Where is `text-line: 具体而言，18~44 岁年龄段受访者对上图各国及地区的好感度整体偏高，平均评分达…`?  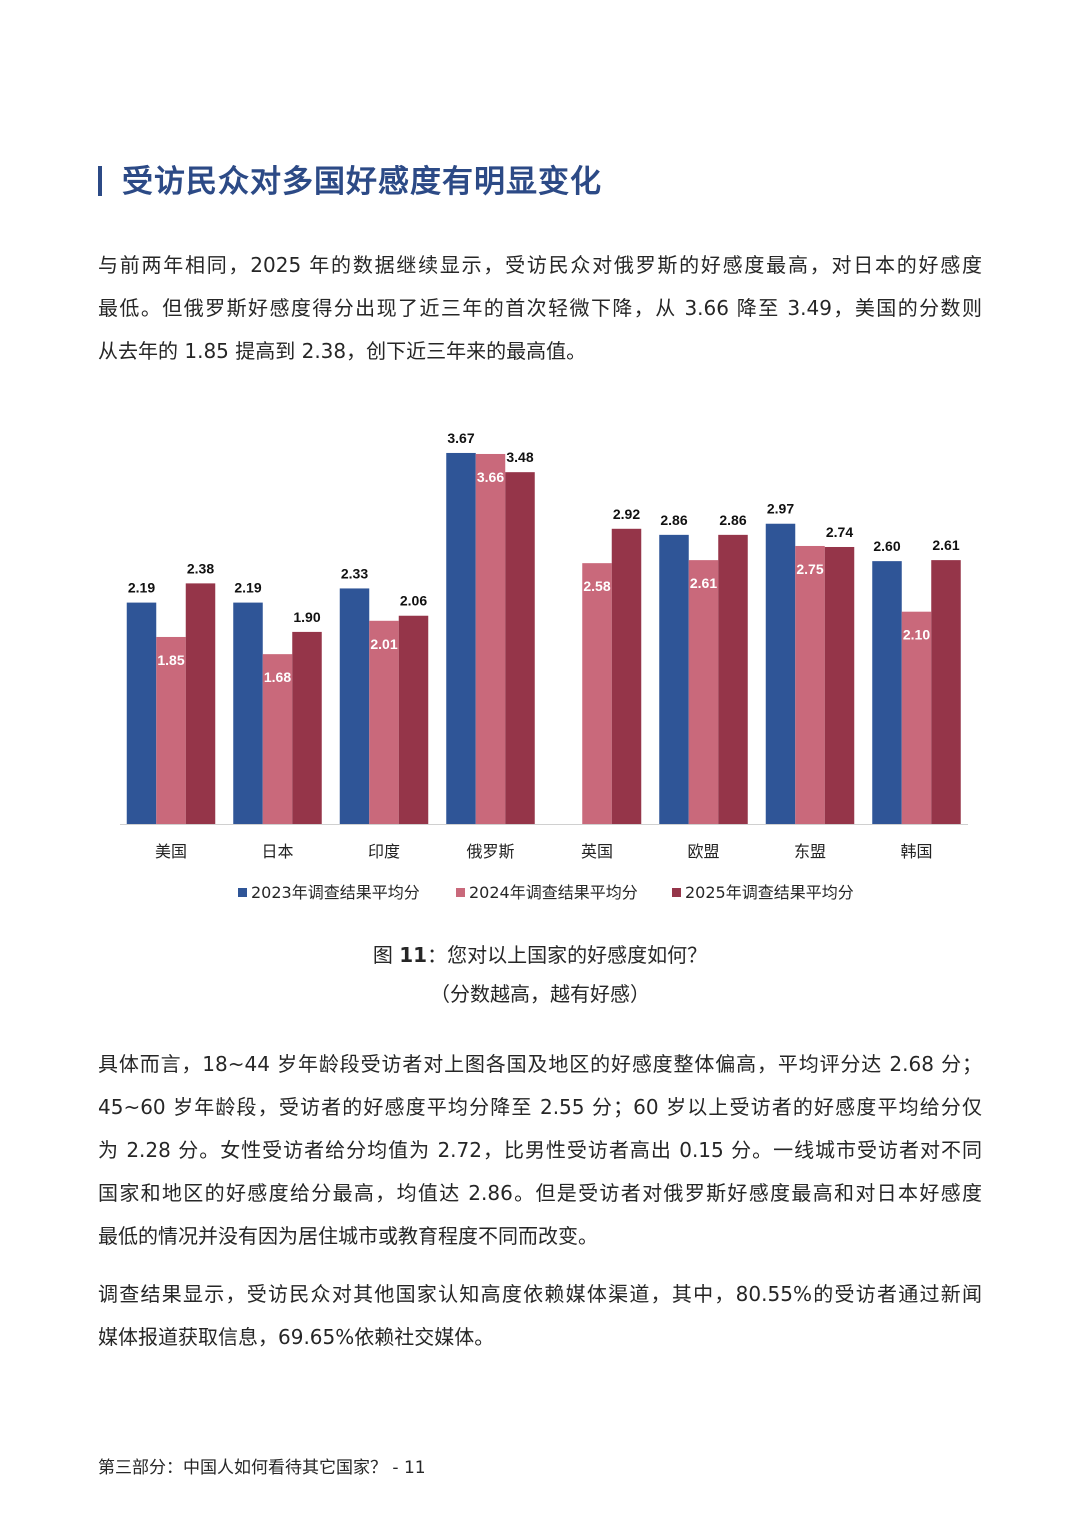 text-line: 具体而言，18~44 岁年龄段受访者对上图各国及地区的好感度整体偏高，平均评分达… is located at coordinates (540, 1064).